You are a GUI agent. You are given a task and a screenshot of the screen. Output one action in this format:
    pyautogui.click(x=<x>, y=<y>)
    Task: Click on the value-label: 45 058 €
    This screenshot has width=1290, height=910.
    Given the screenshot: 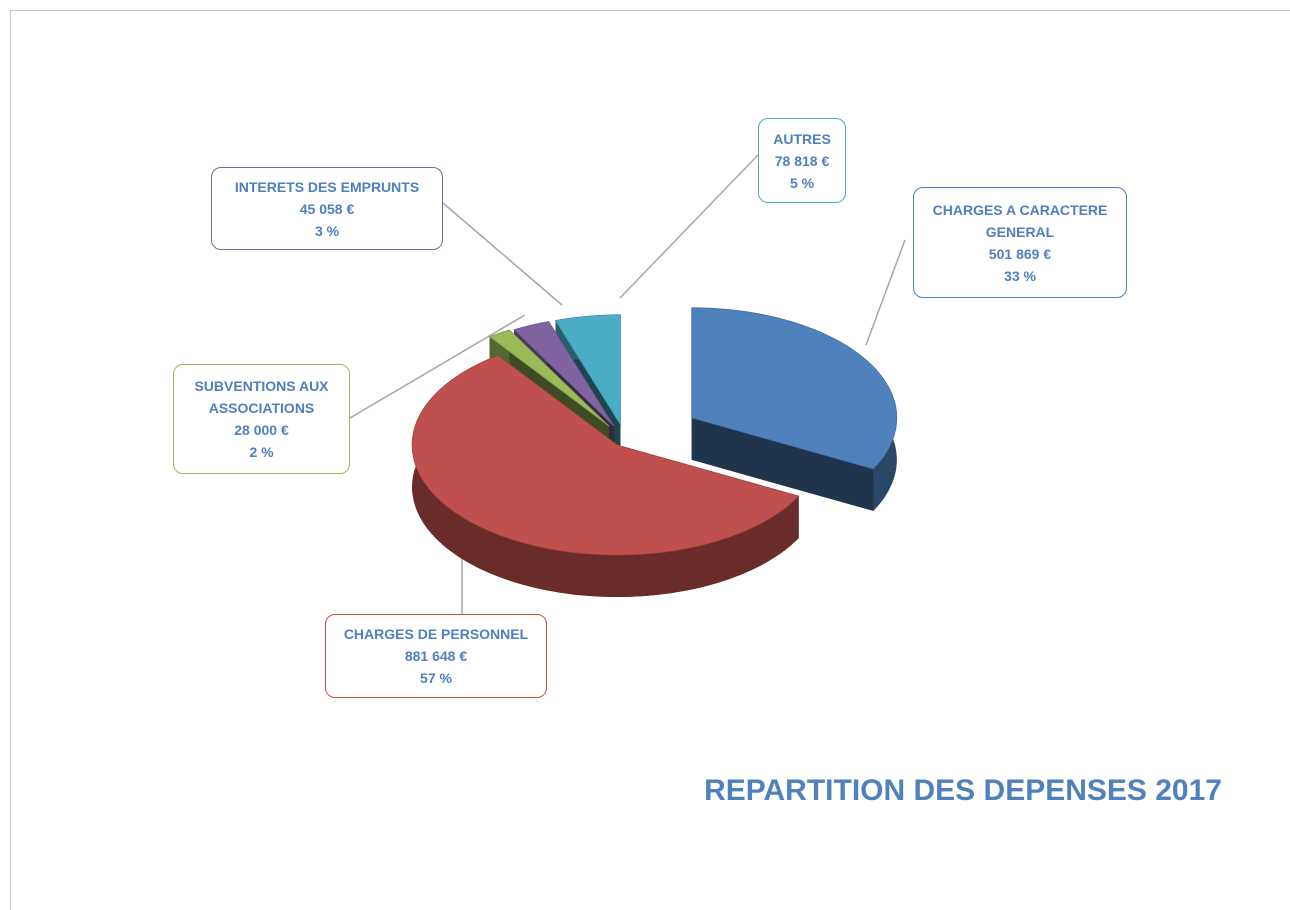 What is the action you would take?
    pyautogui.click(x=327, y=208)
    